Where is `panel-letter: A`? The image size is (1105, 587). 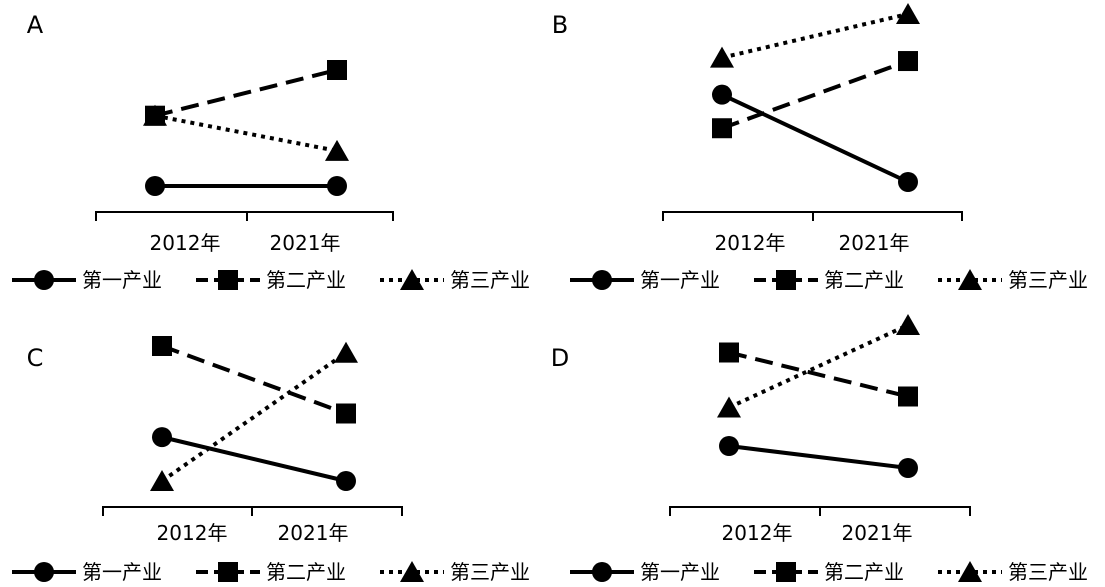
panel-letter: A is located at coordinates (35, 25).